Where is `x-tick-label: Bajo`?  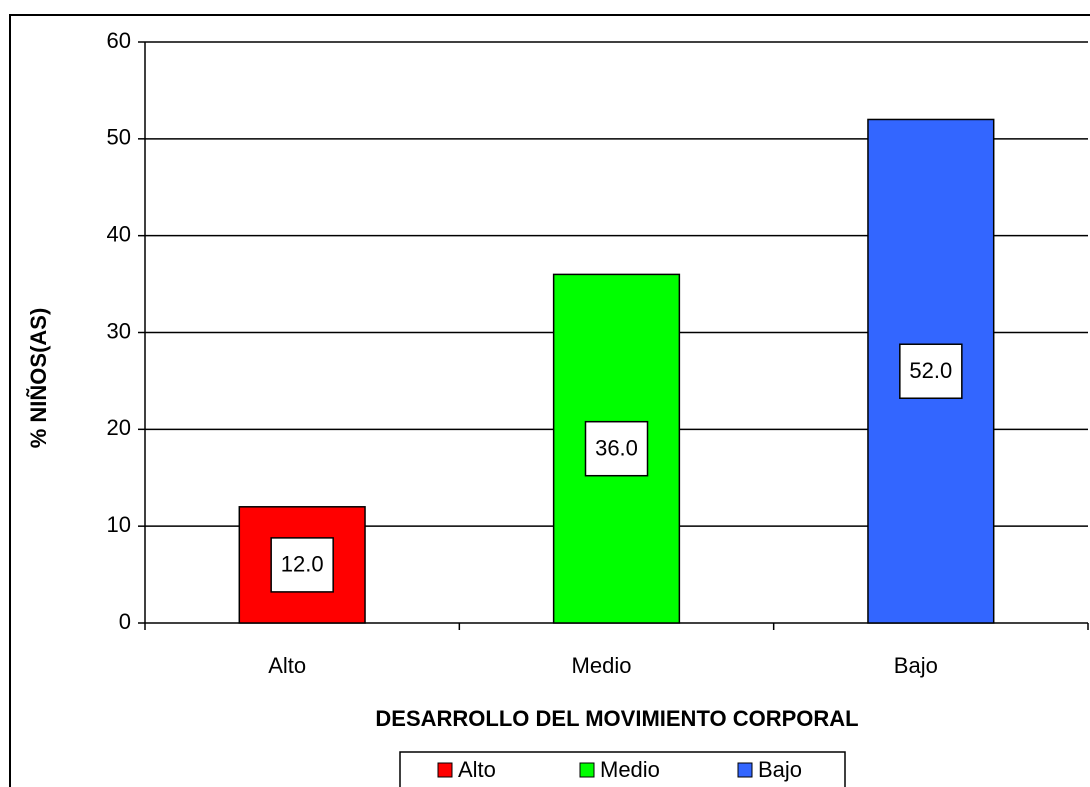 x-tick-label: Bajo is located at coordinates (916, 665).